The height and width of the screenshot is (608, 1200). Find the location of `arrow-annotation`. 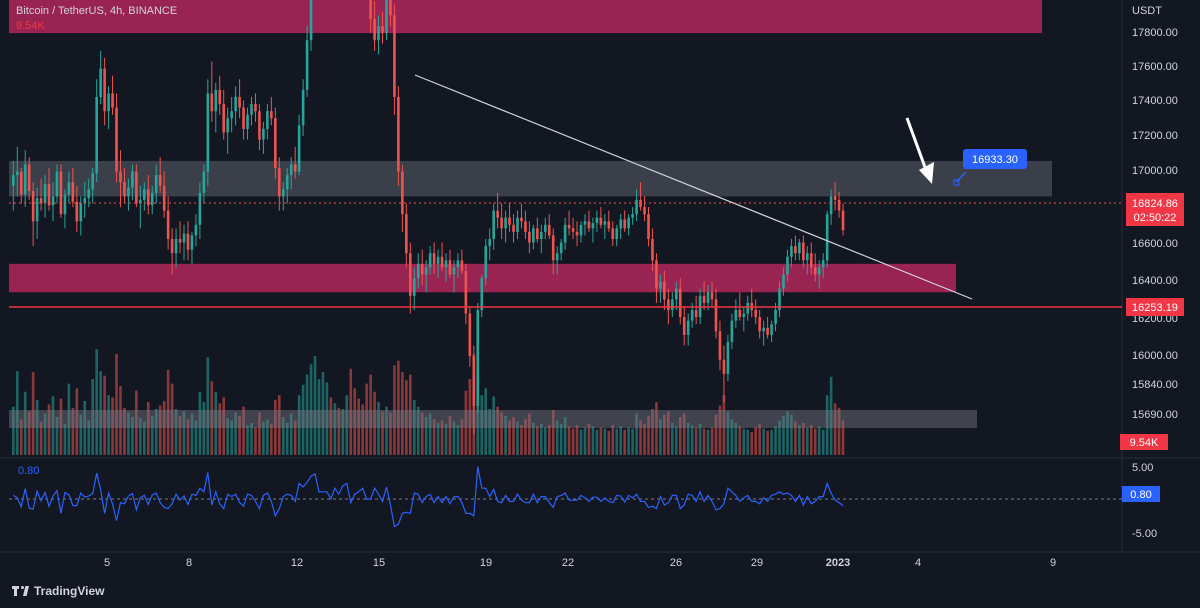

arrow-annotation is located at coordinates (919, 150).